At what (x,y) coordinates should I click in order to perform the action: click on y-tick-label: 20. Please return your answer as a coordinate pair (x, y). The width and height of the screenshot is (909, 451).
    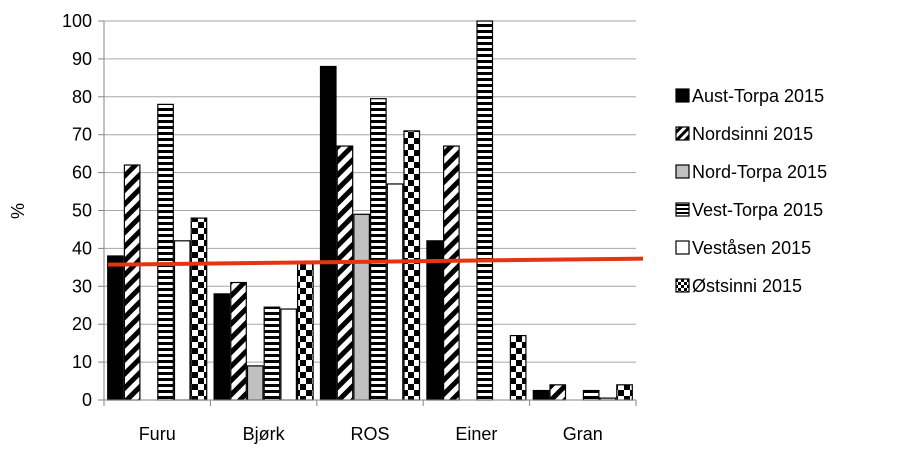
    Looking at the image, I should click on (82, 324).